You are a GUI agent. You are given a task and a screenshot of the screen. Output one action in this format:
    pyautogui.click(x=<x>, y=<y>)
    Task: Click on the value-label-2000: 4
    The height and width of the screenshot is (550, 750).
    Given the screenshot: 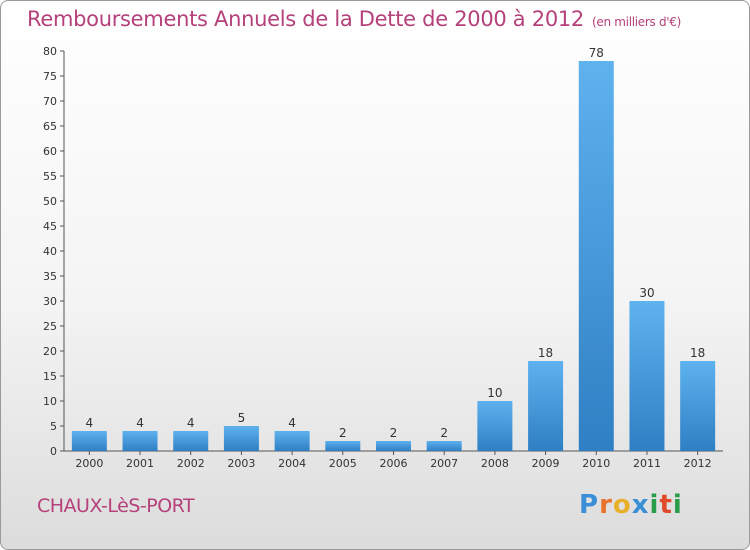 What is the action you would take?
    pyautogui.click(x=90, y=423)
    